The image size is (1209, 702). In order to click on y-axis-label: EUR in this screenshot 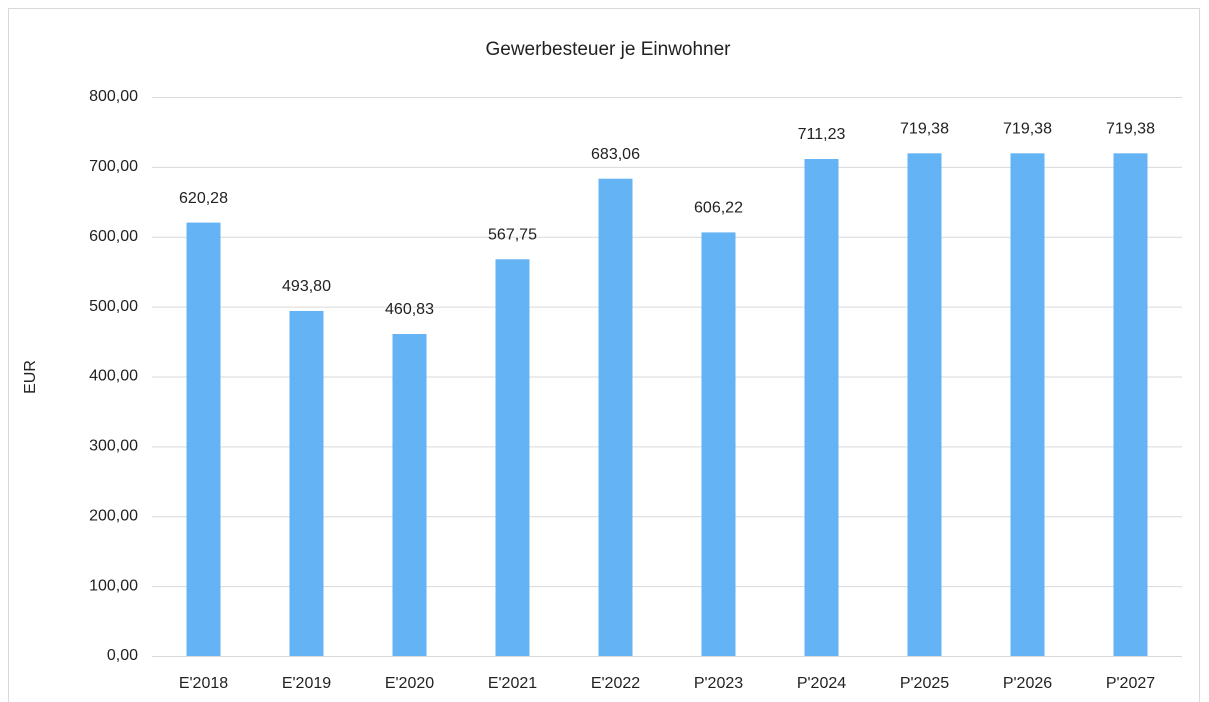, I will do `click(30, 377)`.